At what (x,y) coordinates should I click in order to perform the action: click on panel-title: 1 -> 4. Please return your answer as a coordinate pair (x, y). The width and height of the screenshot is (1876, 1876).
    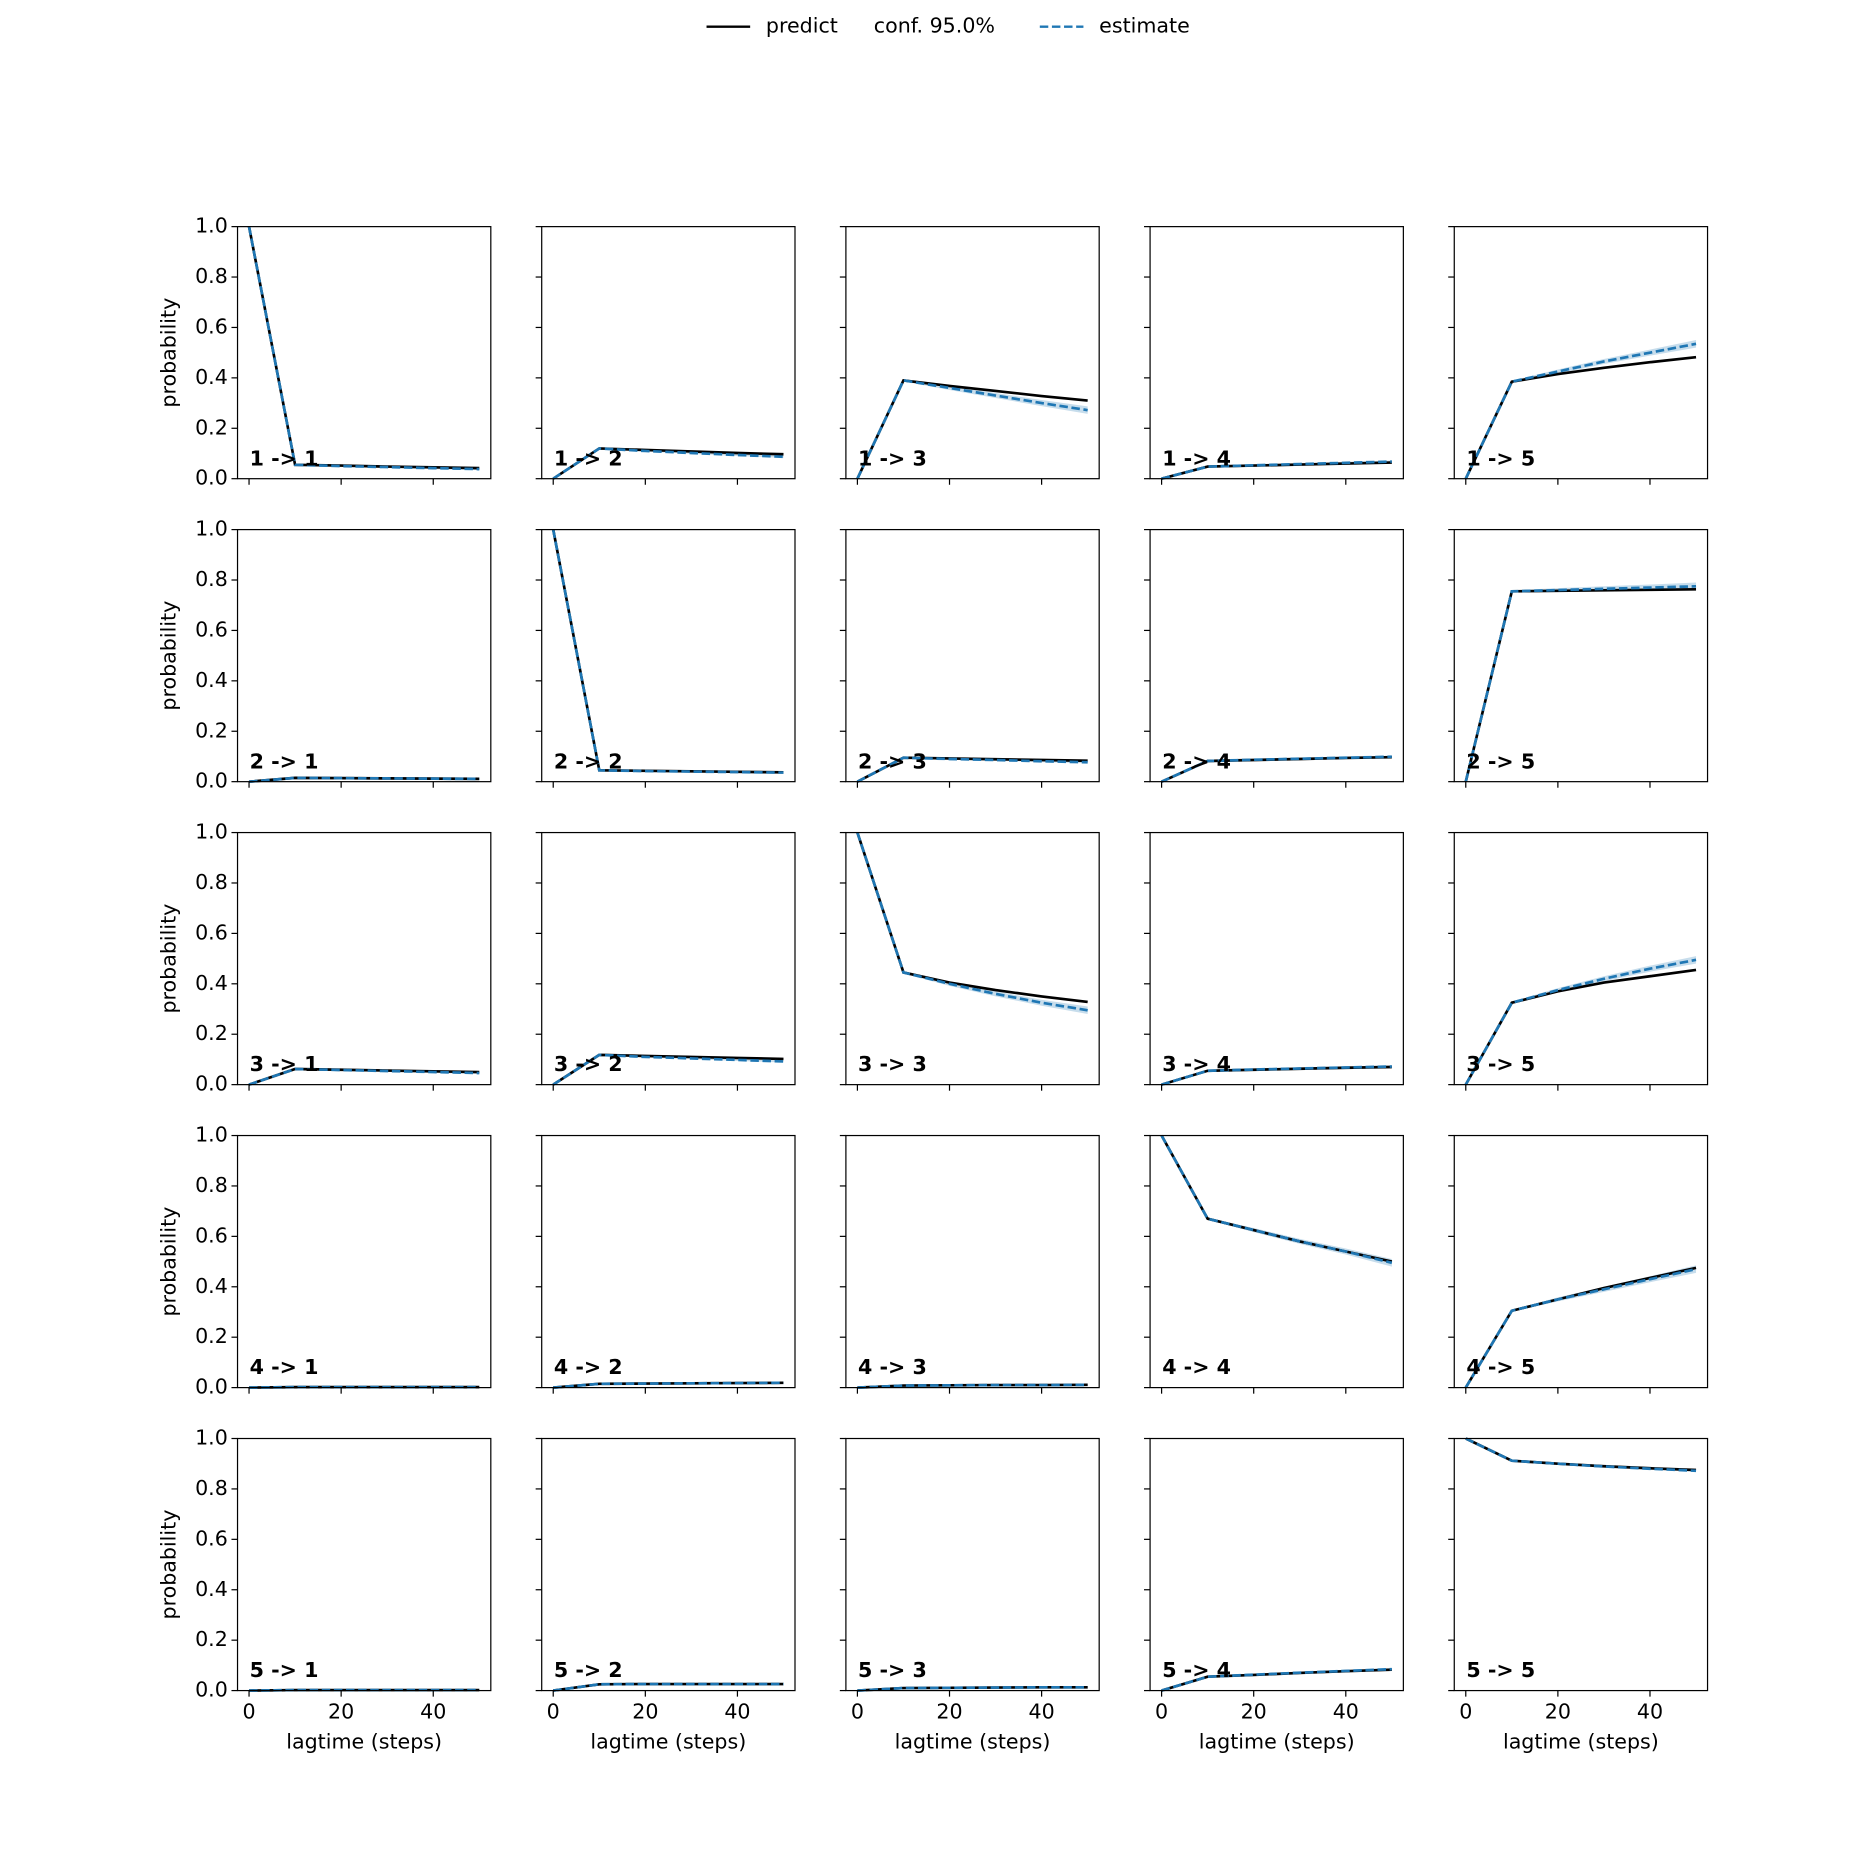
    Looking at the image, I should click on (1196, 458).